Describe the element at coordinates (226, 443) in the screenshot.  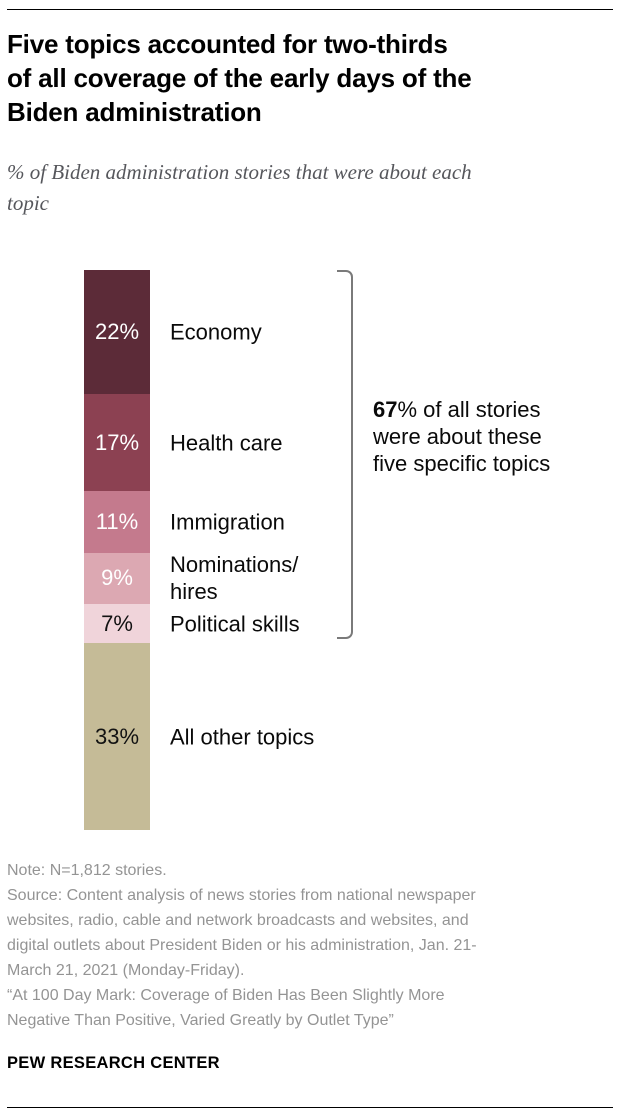
I see `category-label-health-care: Health care` at that location.